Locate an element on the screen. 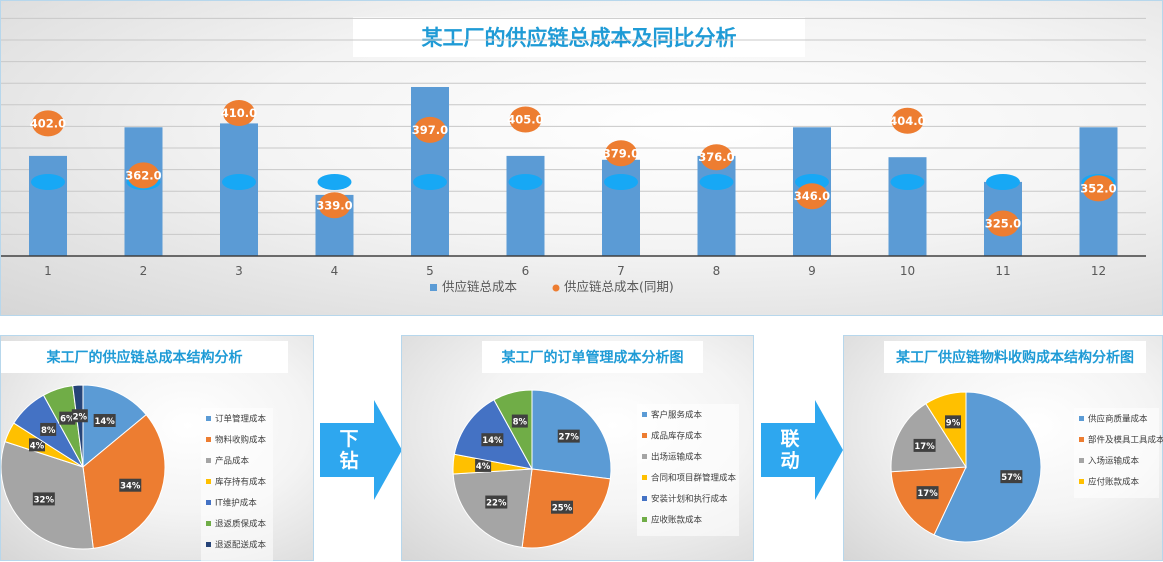  link-arrow-icon is located at coordinates (802, 450).